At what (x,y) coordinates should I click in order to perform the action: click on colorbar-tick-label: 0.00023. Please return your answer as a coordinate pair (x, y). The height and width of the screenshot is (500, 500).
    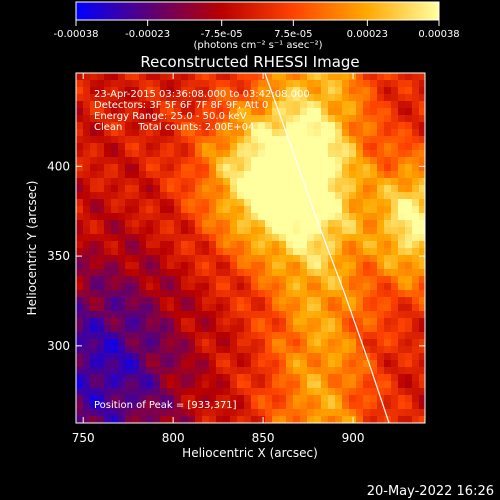
    Looking at the image, I should click on (367, 34).